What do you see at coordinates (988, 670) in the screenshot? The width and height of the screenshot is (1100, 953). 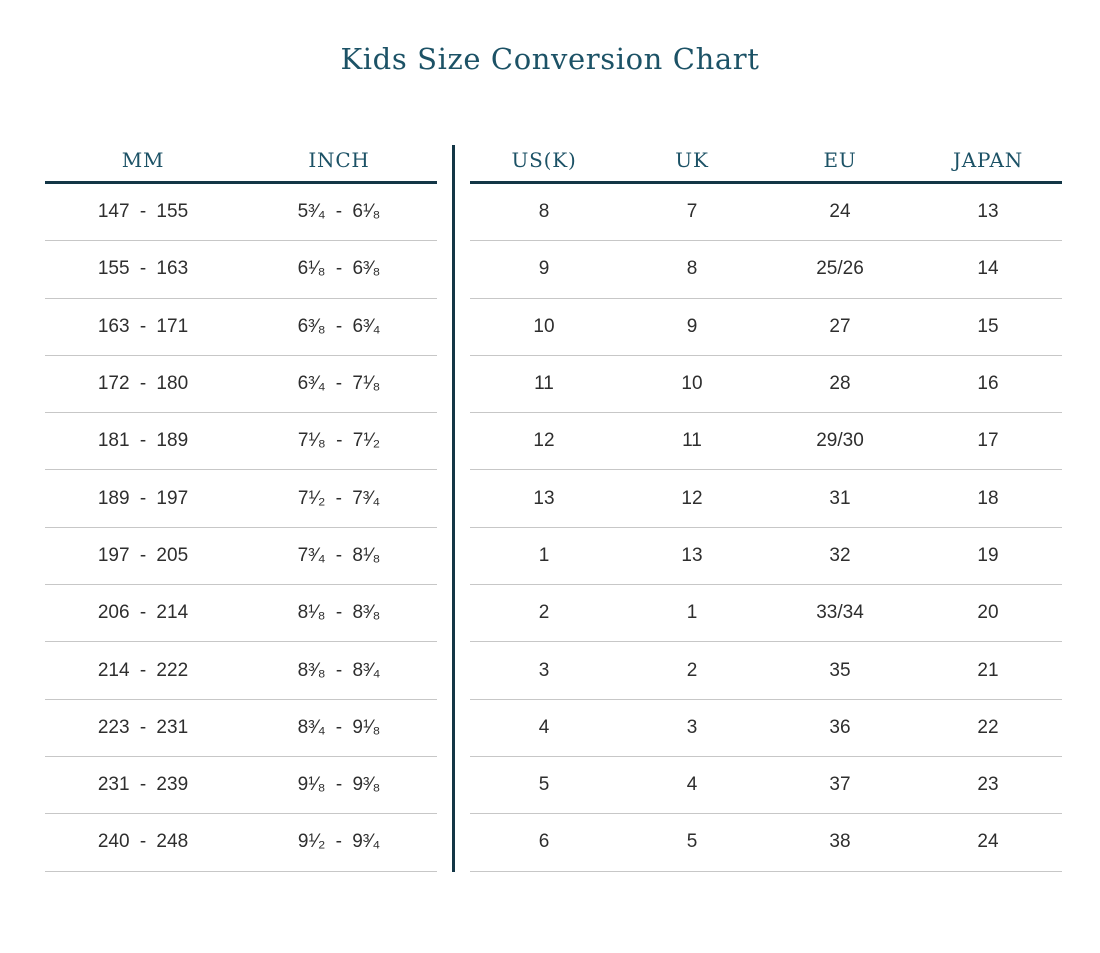 I see `table-cell: 21` at bounding box center [988, 670].